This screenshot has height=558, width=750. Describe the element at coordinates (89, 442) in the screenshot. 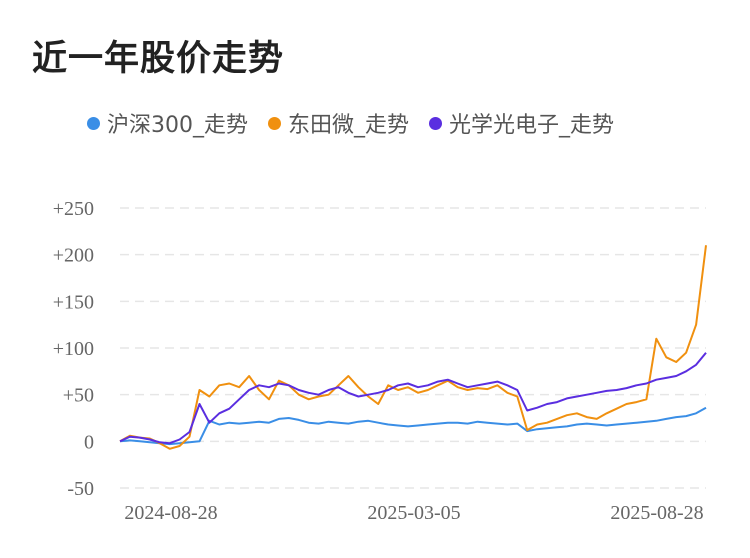

I see `y-tick-label: 0` at that location.